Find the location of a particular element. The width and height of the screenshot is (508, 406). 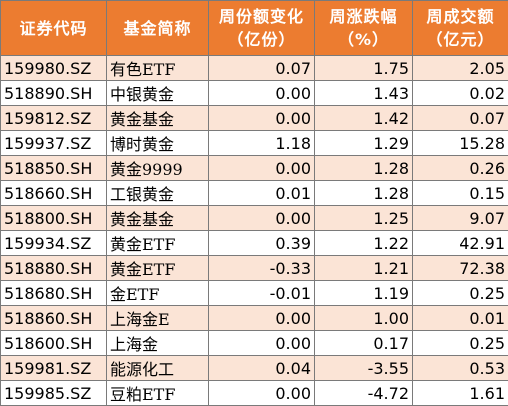

header-code: 证券代码 is located at coordinates (54, 28).